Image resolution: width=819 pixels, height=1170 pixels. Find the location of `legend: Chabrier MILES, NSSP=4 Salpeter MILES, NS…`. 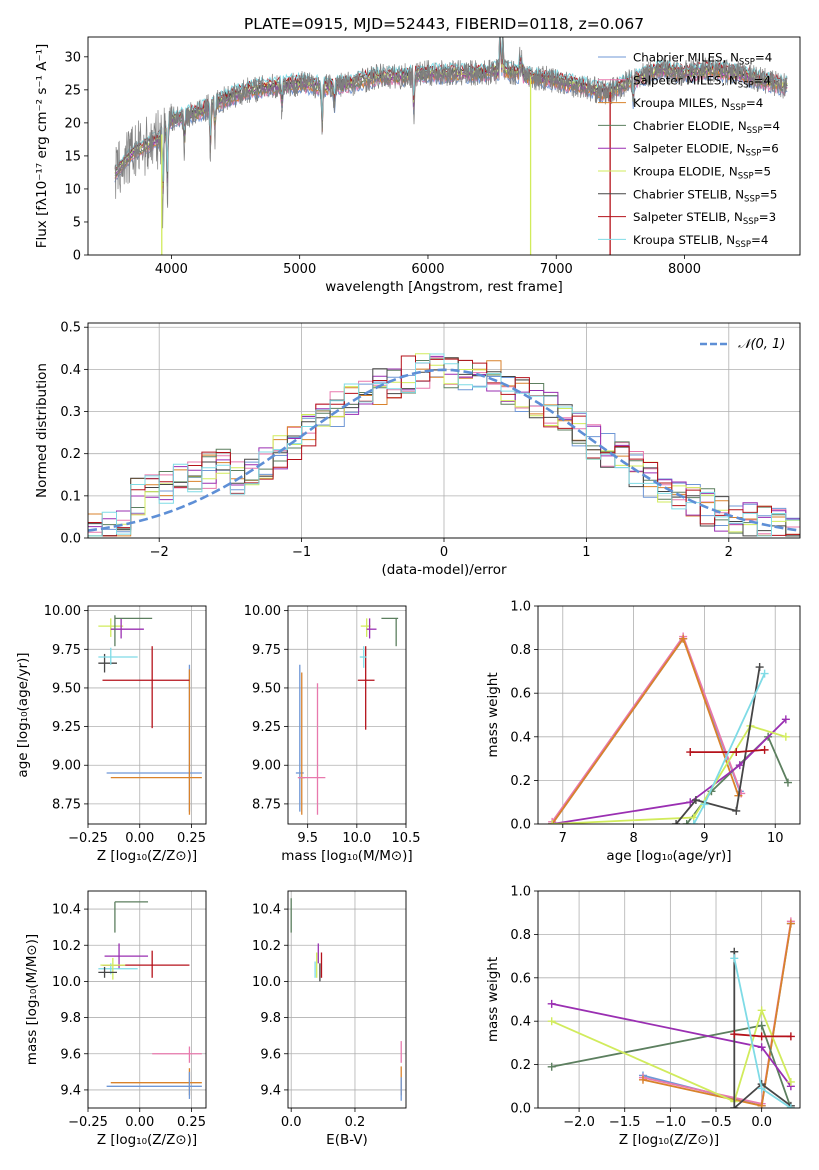

legend: Chabrier MILES, NSSP=4 Salpeter MILES, NS… is located at coordinates (689, 150).